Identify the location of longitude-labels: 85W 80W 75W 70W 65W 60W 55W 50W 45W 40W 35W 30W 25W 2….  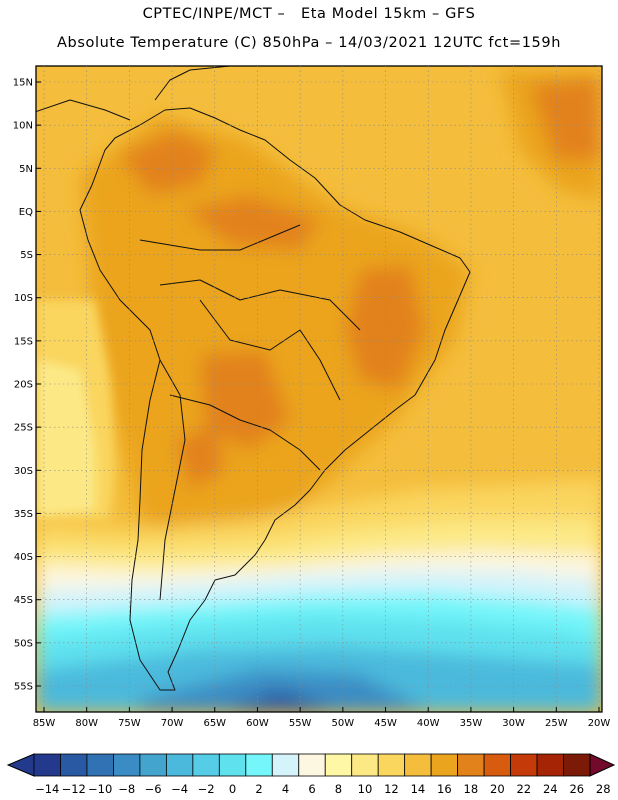
(322, 723).